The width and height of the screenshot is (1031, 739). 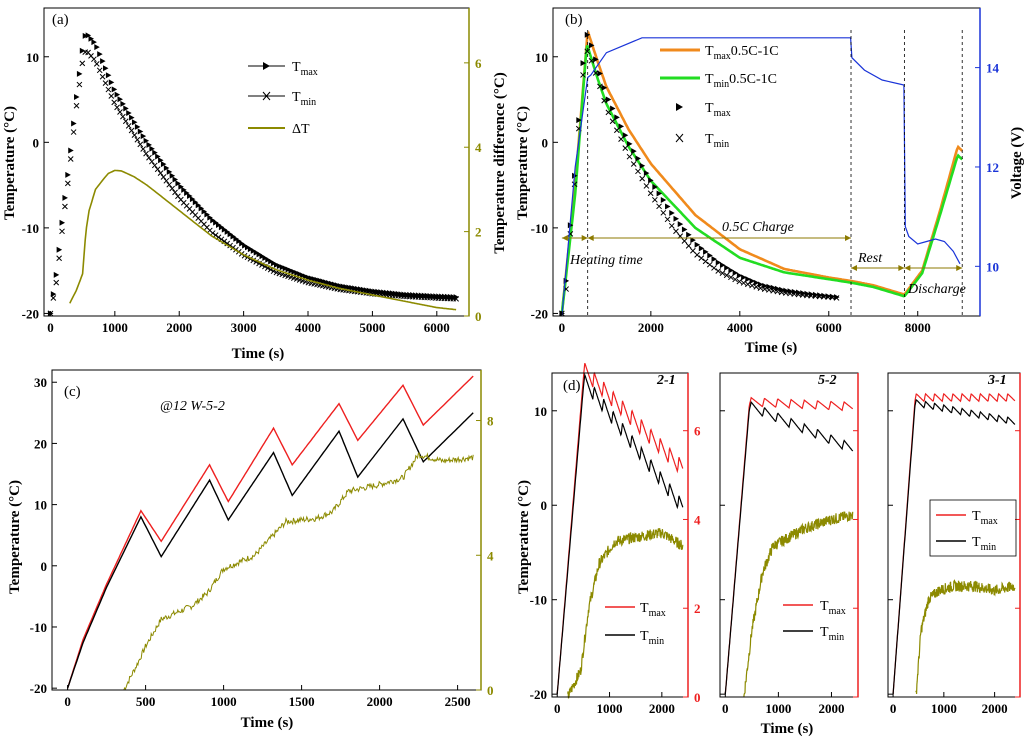 I want to click on x-tick-label: 4000, so click(x=740, y=327).